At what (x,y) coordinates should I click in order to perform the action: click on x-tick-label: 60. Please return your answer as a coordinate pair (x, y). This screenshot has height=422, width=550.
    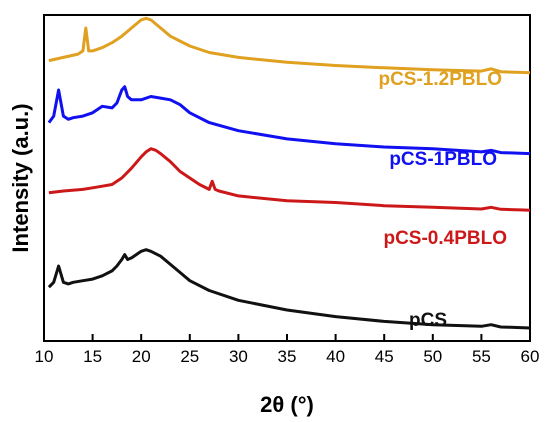
    Looking at the image, I should click on (530, 356).